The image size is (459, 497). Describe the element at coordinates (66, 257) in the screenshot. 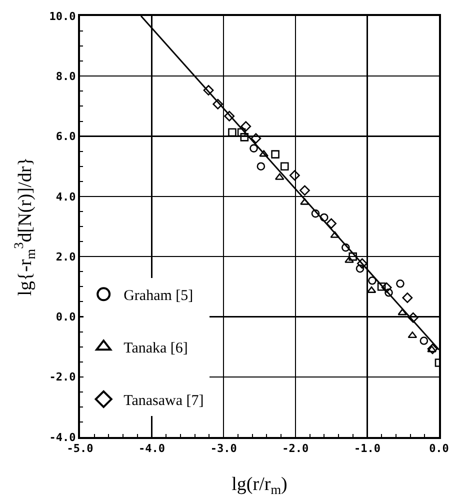

I see `y-tick-label: 2.0` at that location.